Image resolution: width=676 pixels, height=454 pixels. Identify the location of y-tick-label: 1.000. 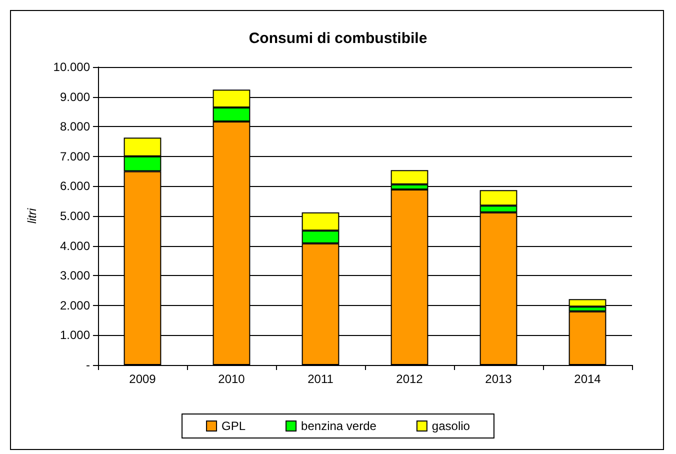
(75, 335).